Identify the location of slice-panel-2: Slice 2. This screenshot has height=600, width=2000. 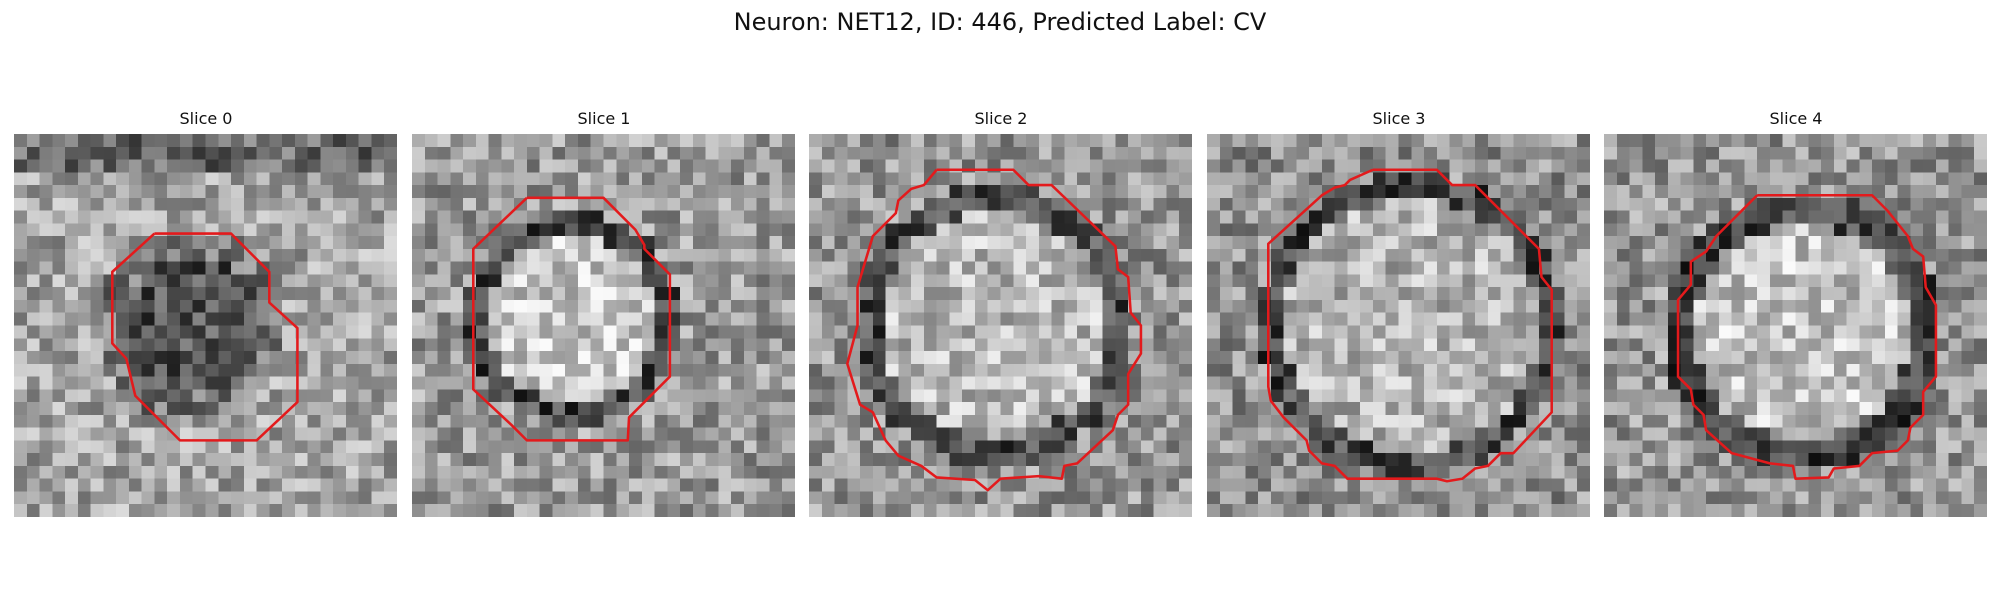
(1001, 312).